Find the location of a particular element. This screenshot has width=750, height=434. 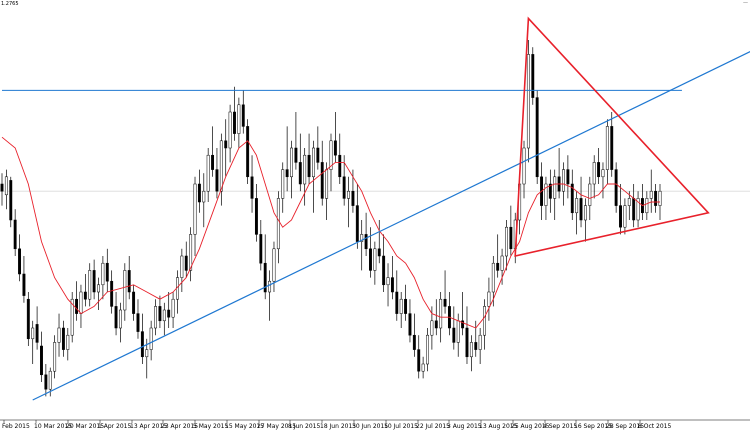

x-tick-label: 5 May 2015 is located at coordinates (210, 426).